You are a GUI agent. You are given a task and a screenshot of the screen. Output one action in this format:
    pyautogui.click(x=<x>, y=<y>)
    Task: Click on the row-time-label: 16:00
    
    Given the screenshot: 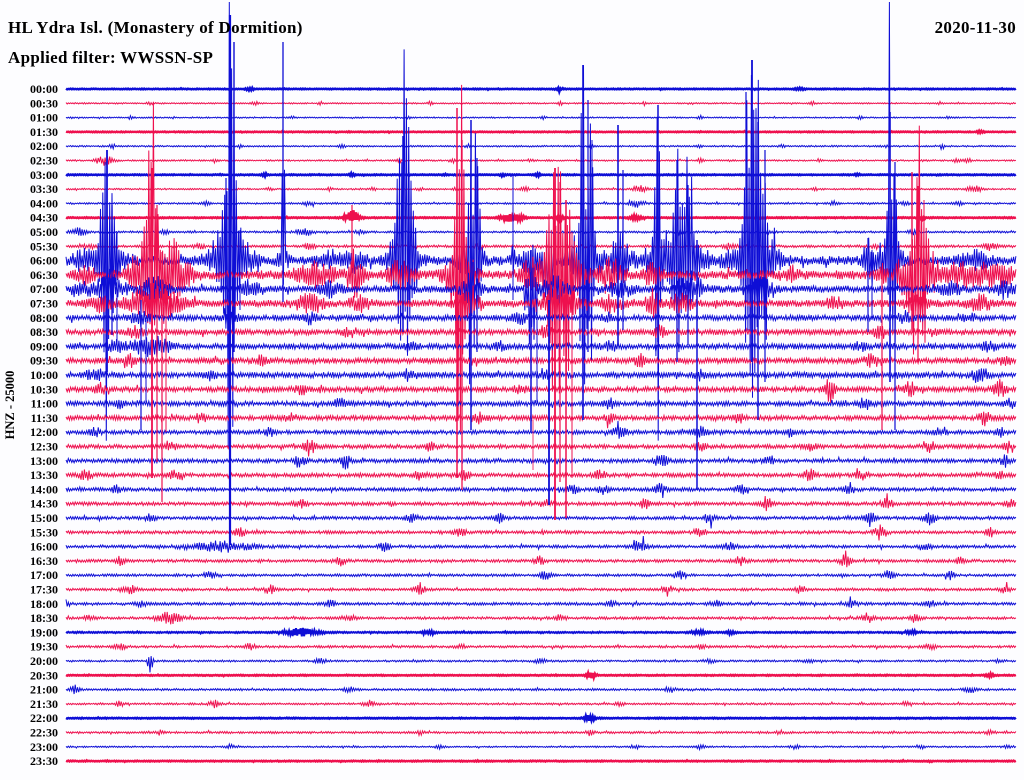 What is the action you would take?
    pyautogui.click(x=44, y=547)
    